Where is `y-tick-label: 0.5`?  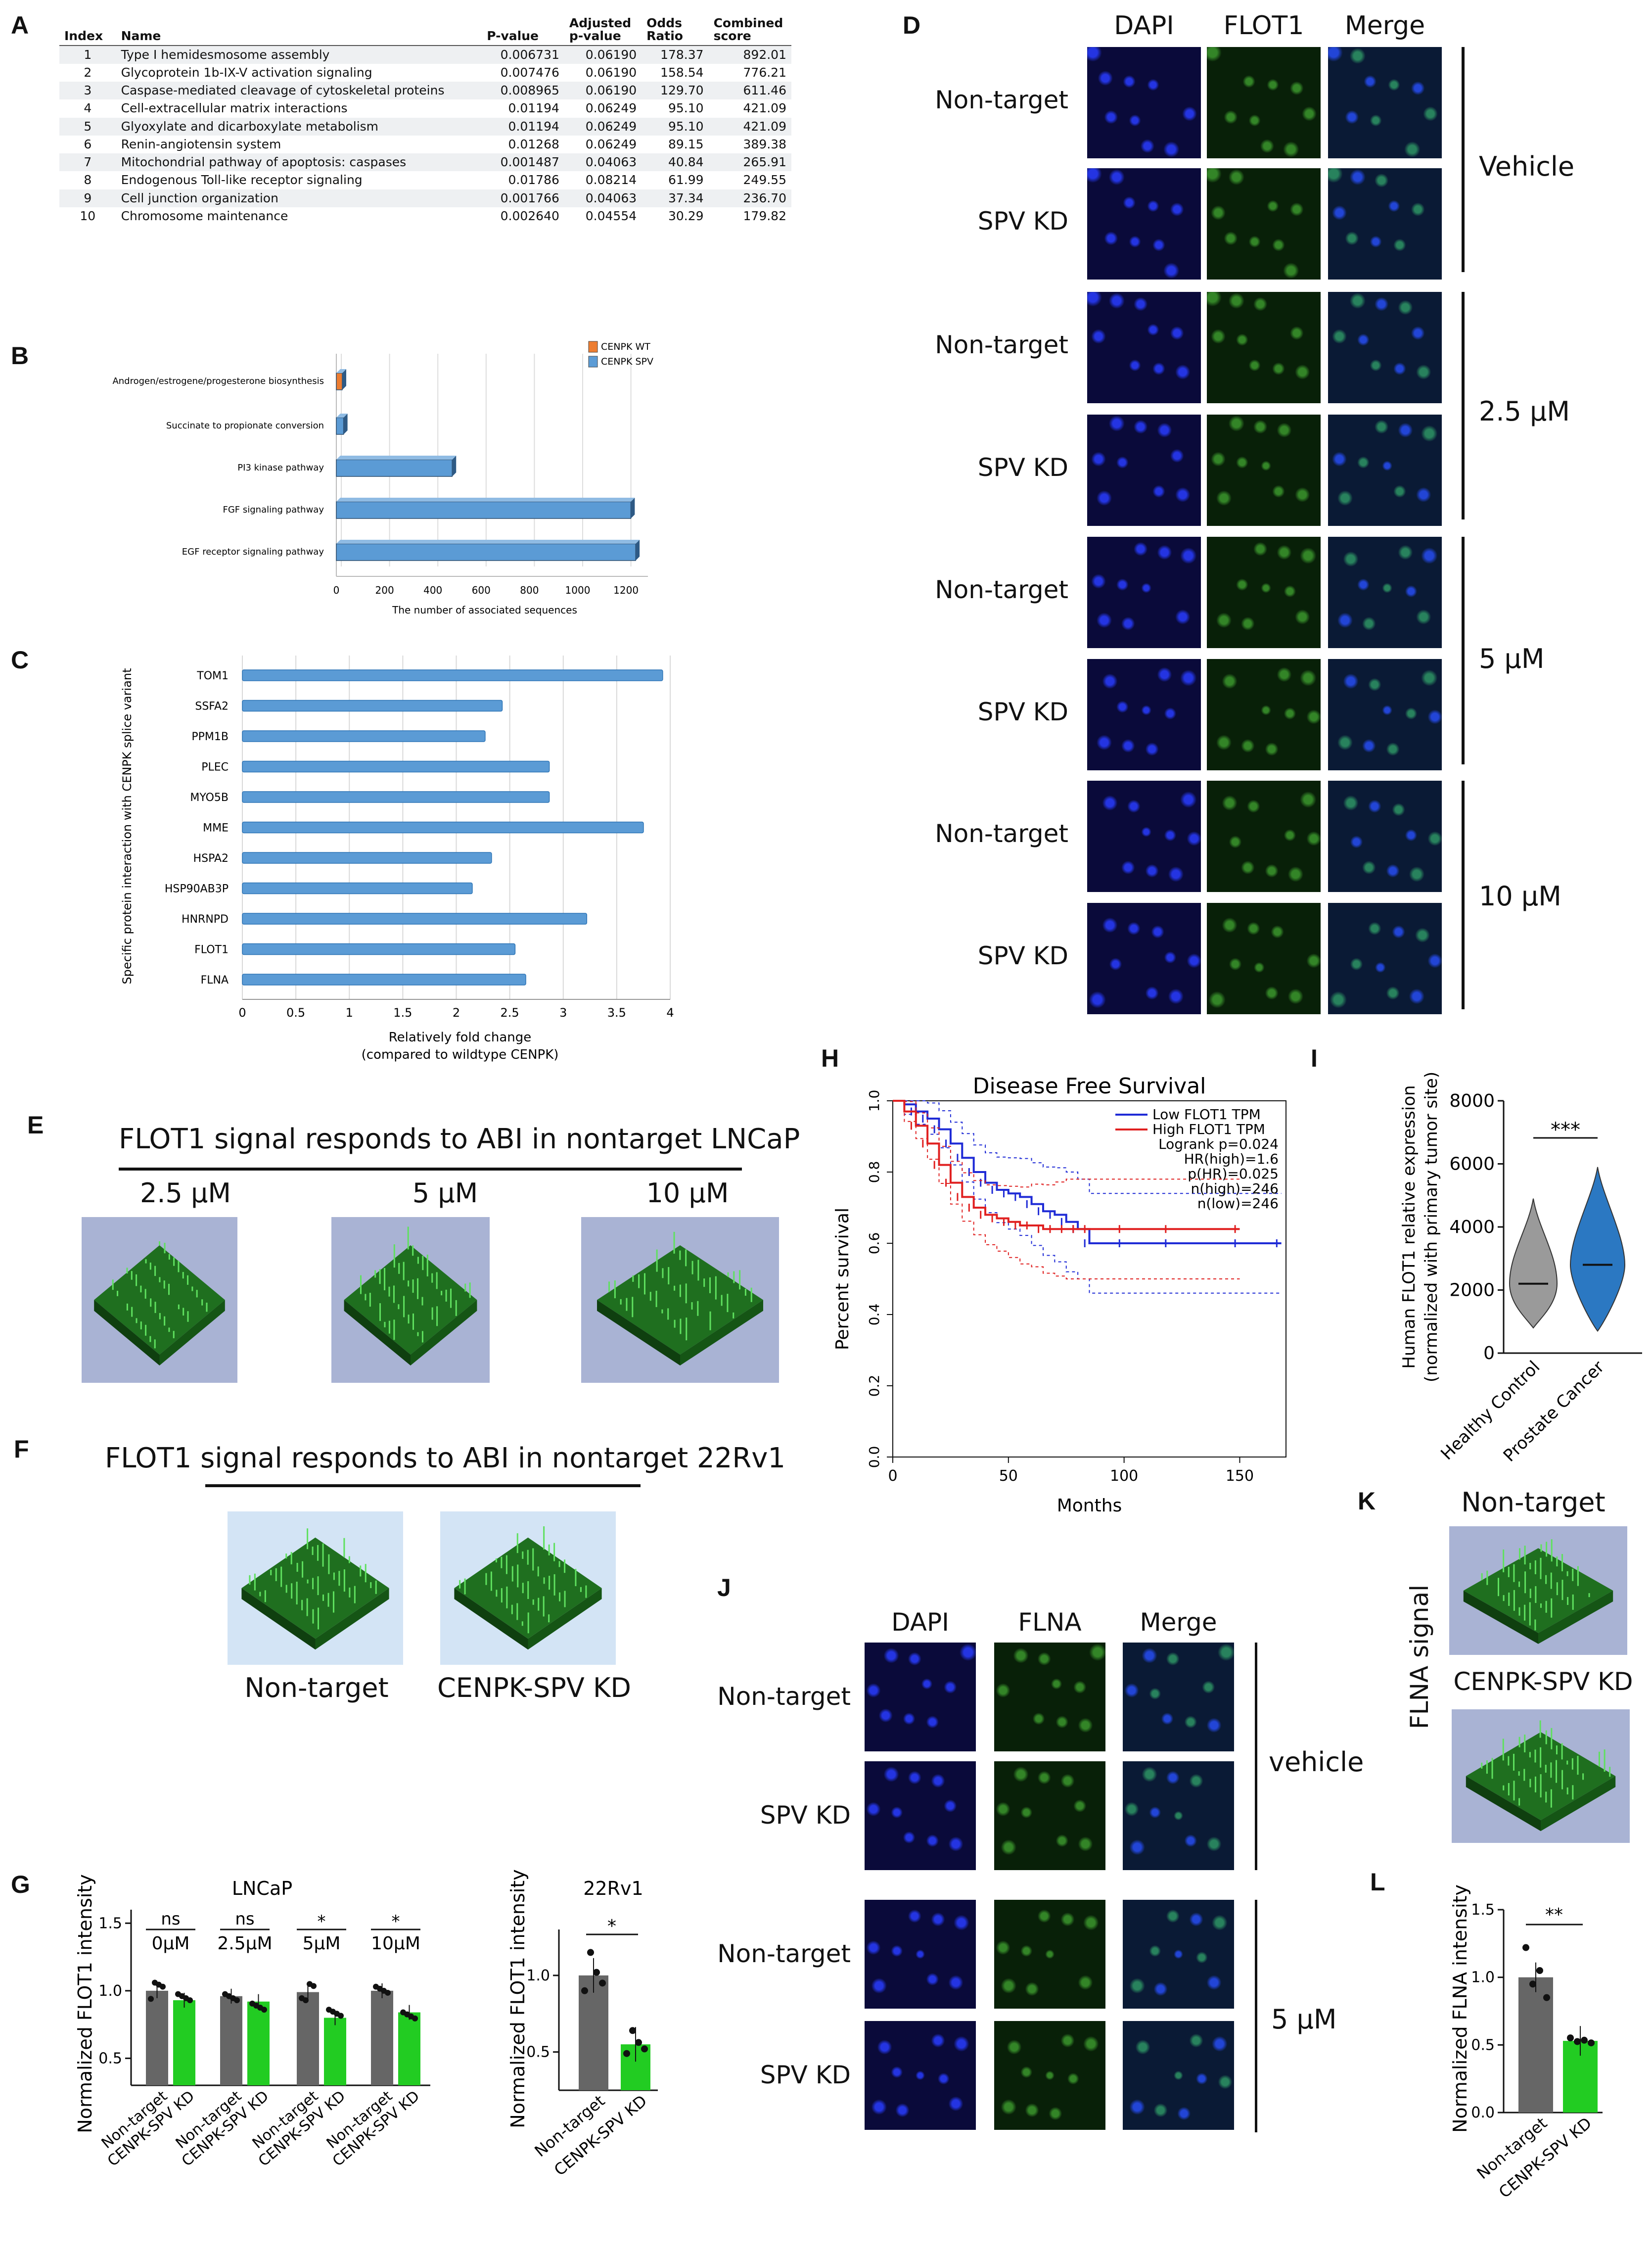 y-tick-label: 0.5 is located at coordinates (538, 2052).